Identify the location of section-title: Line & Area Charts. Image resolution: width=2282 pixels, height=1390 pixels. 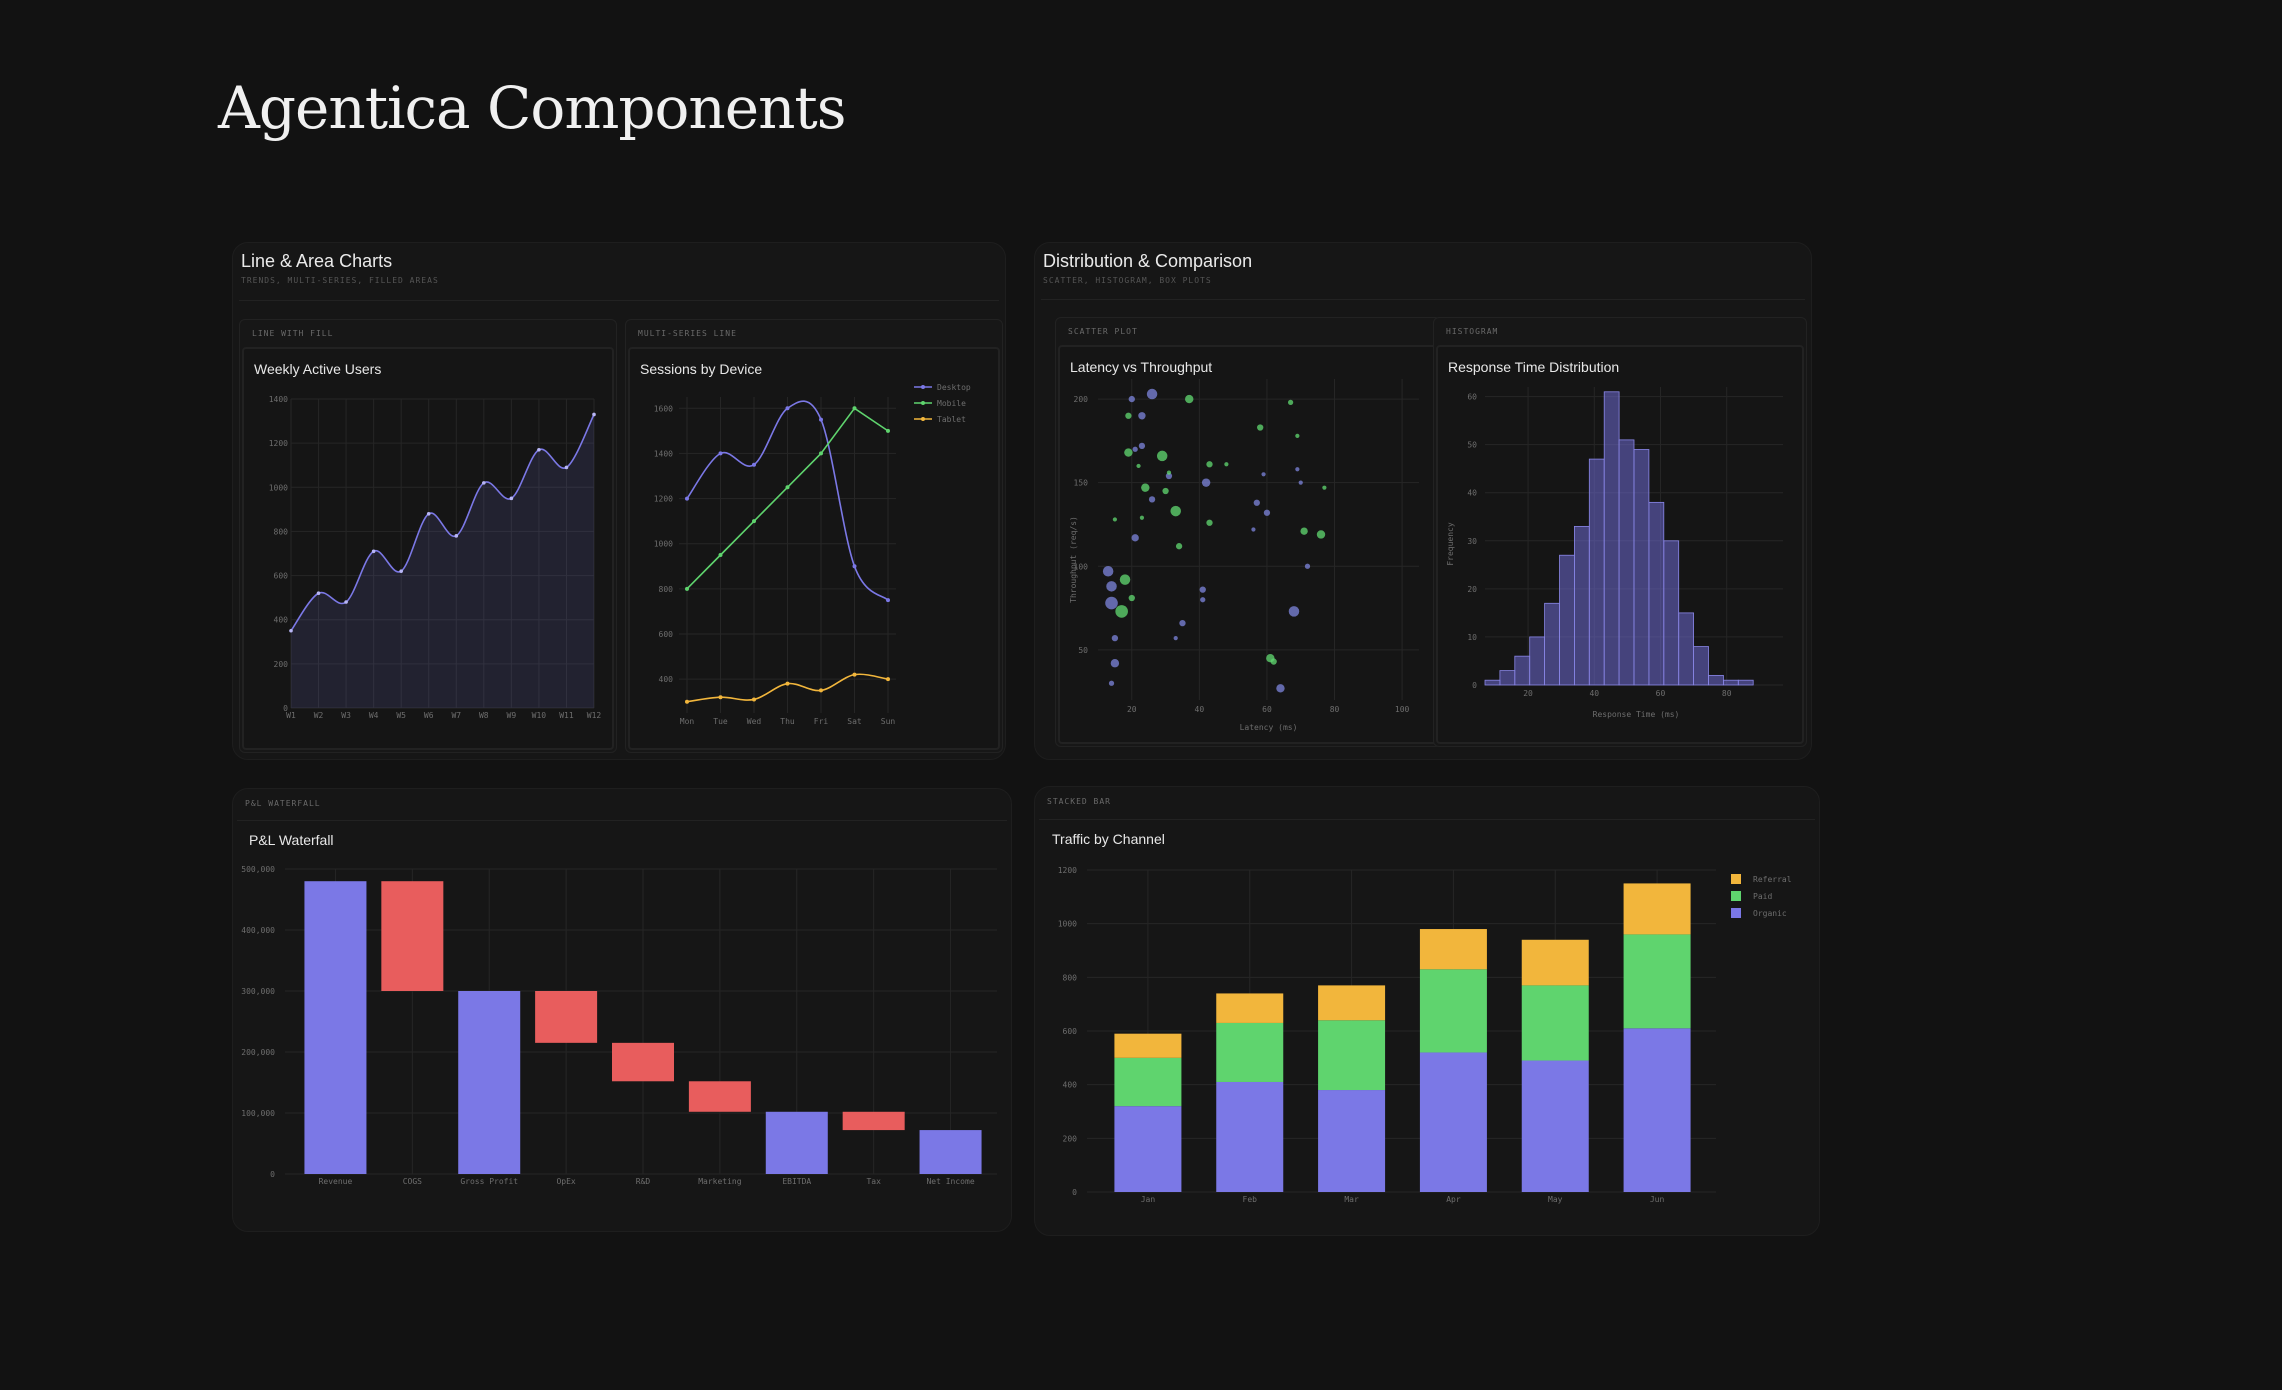
(317, 261).